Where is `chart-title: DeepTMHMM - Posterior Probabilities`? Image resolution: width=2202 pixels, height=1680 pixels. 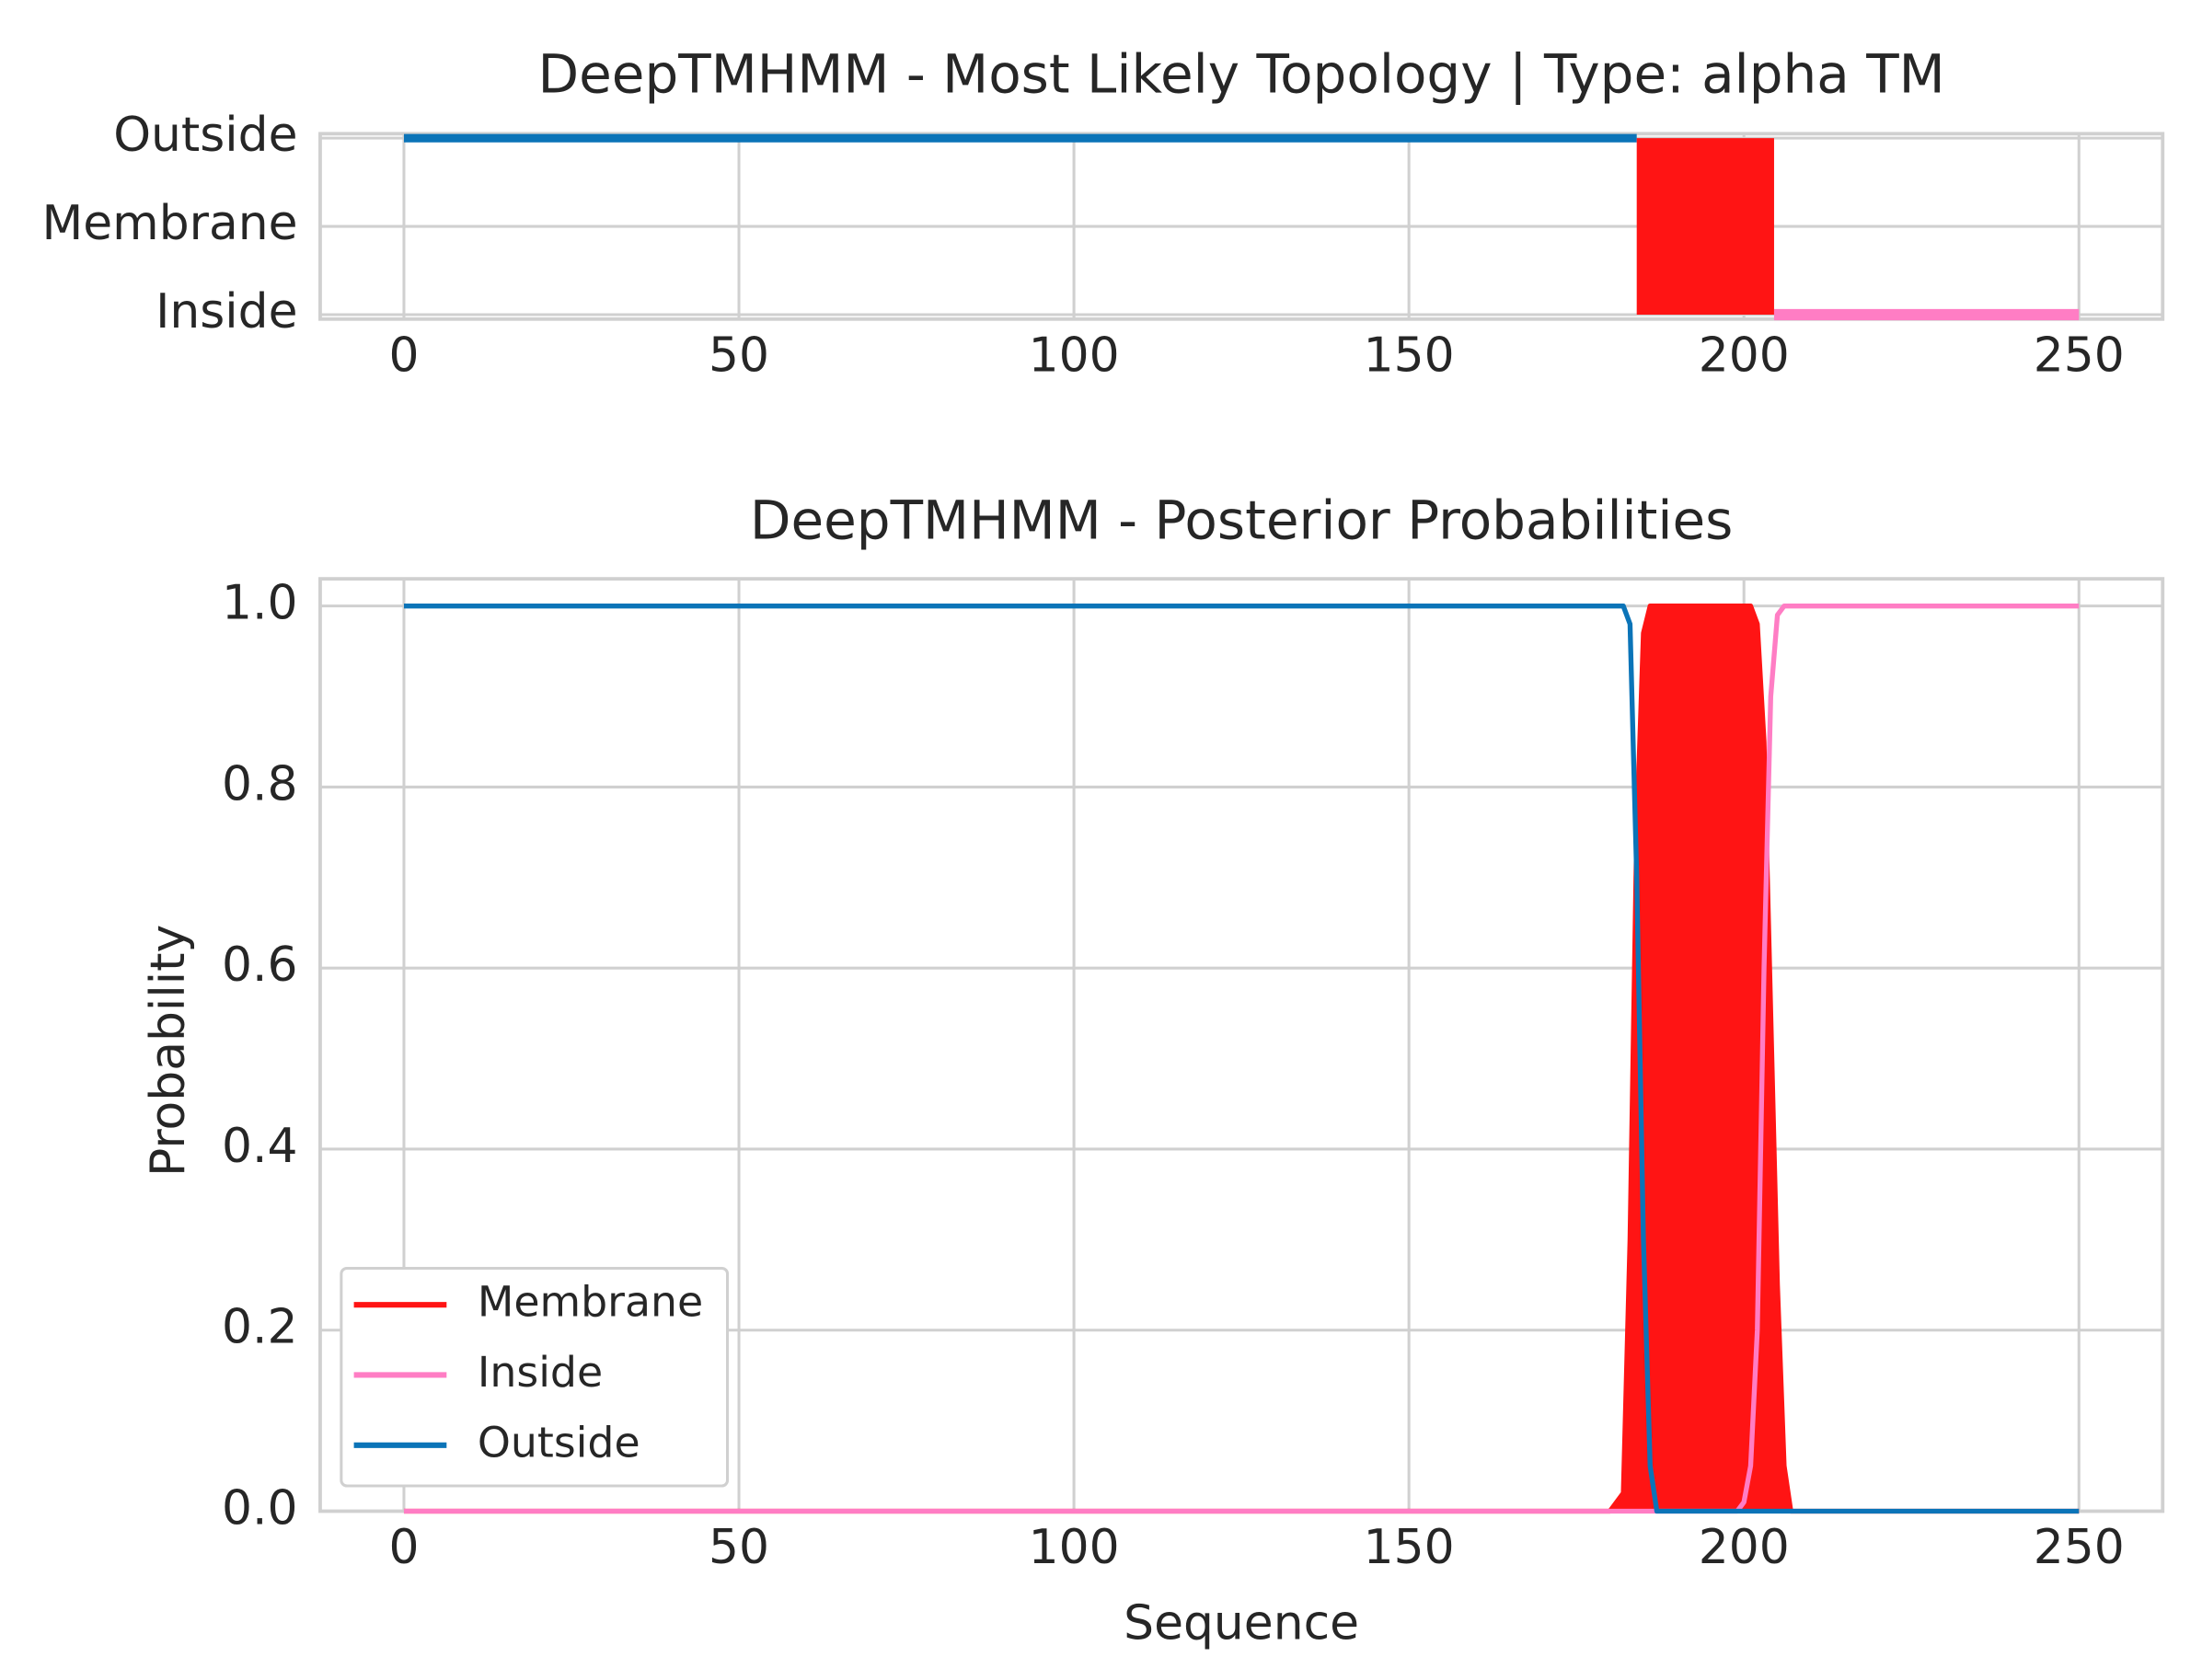 chart-title: DeepTMHMM - Posterior Probabilities is located at coordinates (1242, 520).